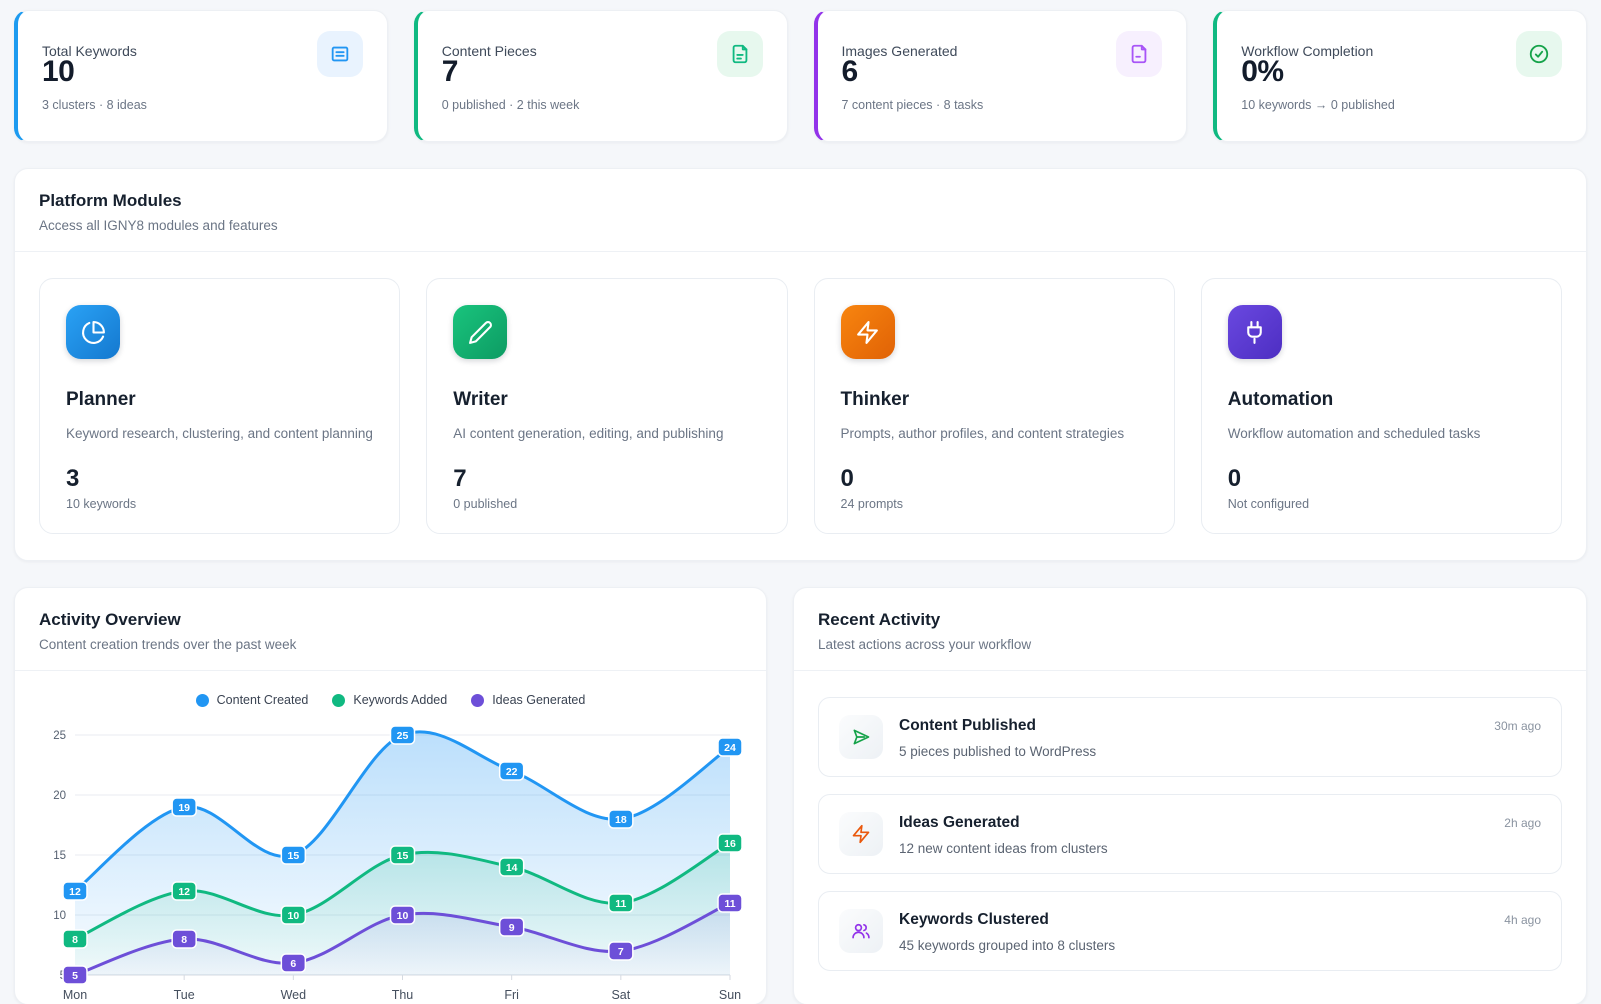  I want to click on activity-overview-title: Activity Overview, so click(110, 619).